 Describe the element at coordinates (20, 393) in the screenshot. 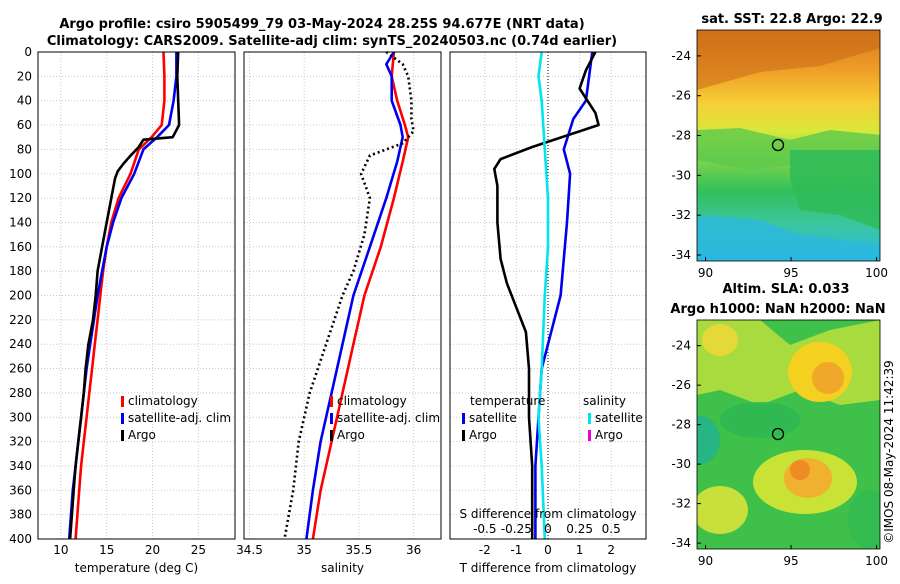

I see `depth-tick-label: 280` at that location.